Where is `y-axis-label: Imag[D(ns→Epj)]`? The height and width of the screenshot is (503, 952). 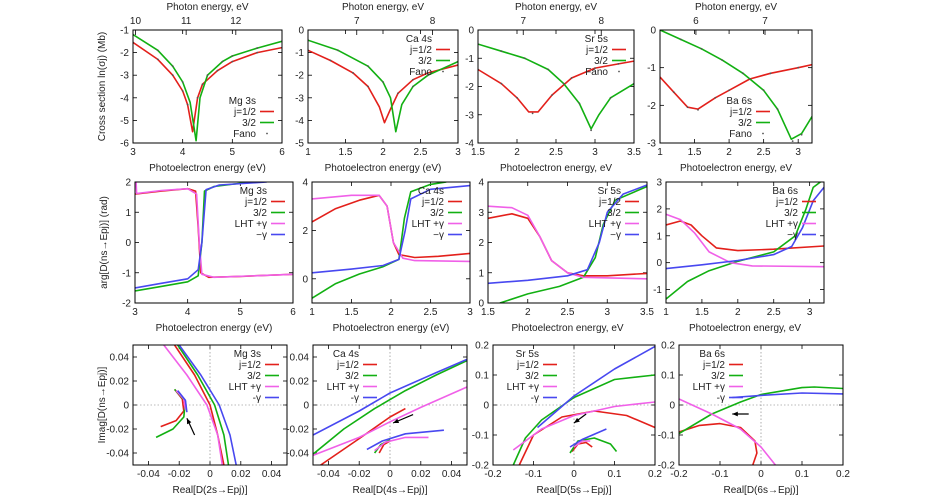
y-axis-label: Imag[D(ns→Epj)] is located at coordinates (102, 404).